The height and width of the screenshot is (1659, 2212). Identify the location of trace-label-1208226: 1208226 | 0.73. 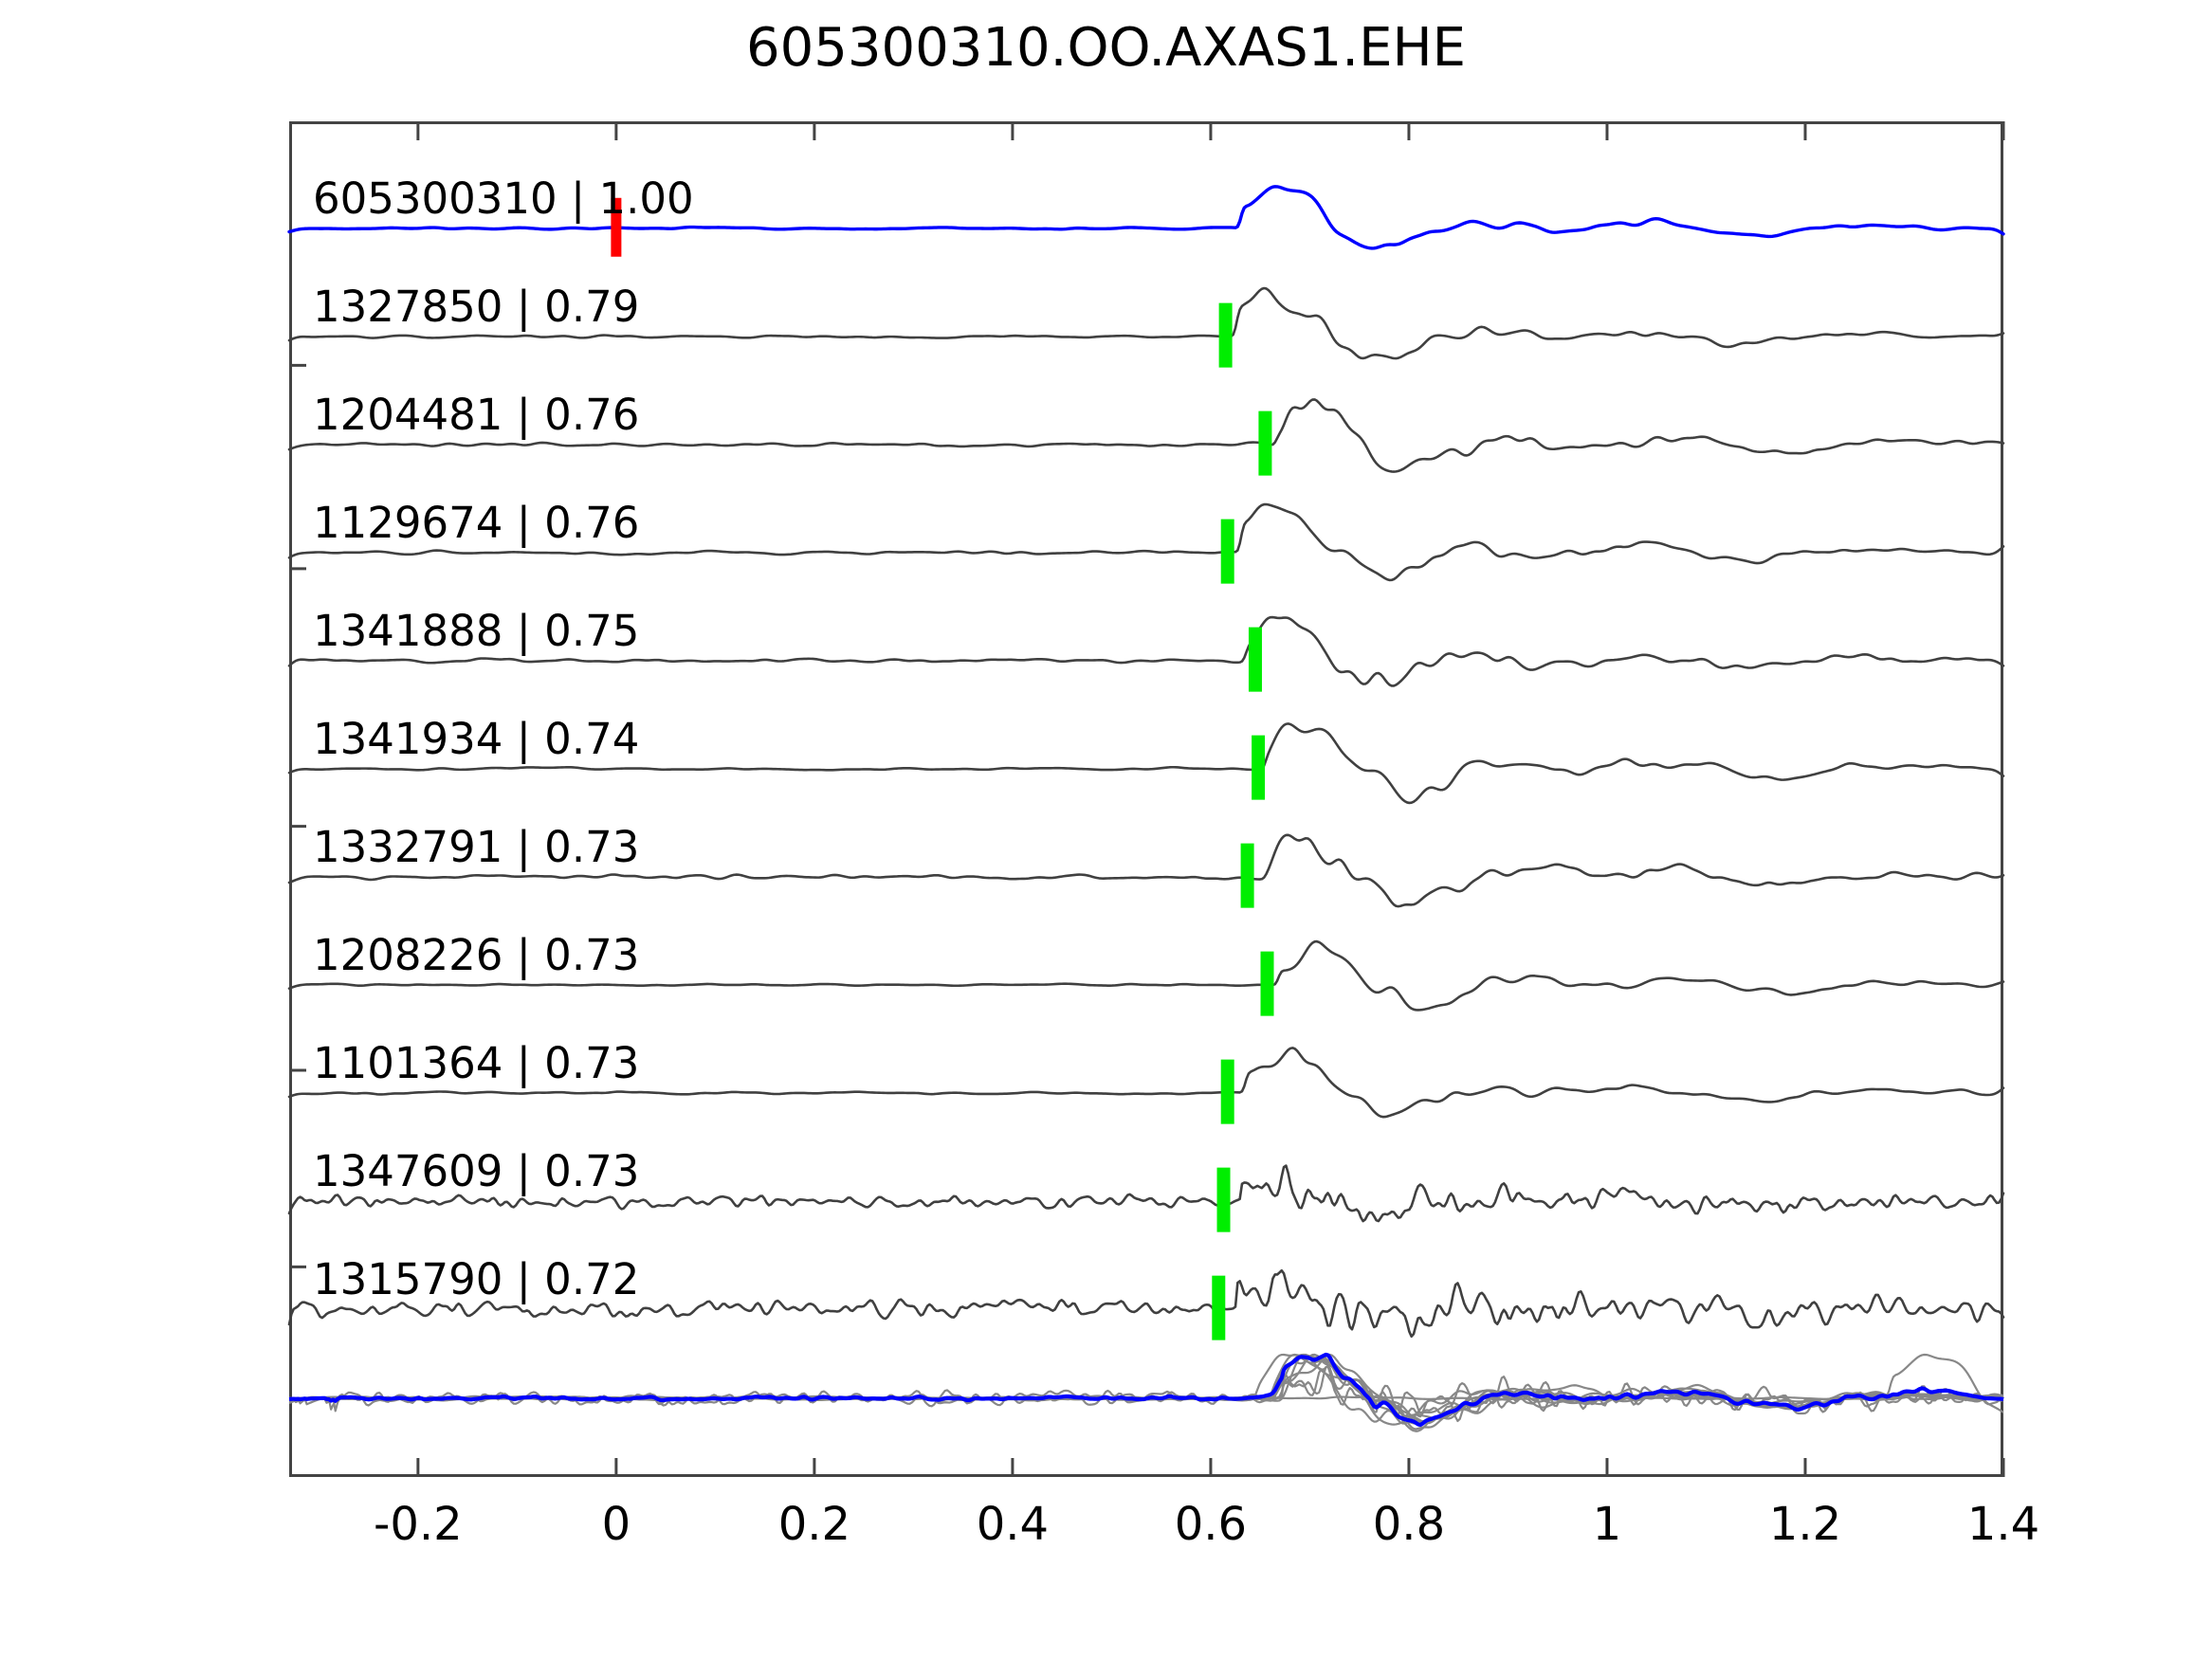
(476, 955).